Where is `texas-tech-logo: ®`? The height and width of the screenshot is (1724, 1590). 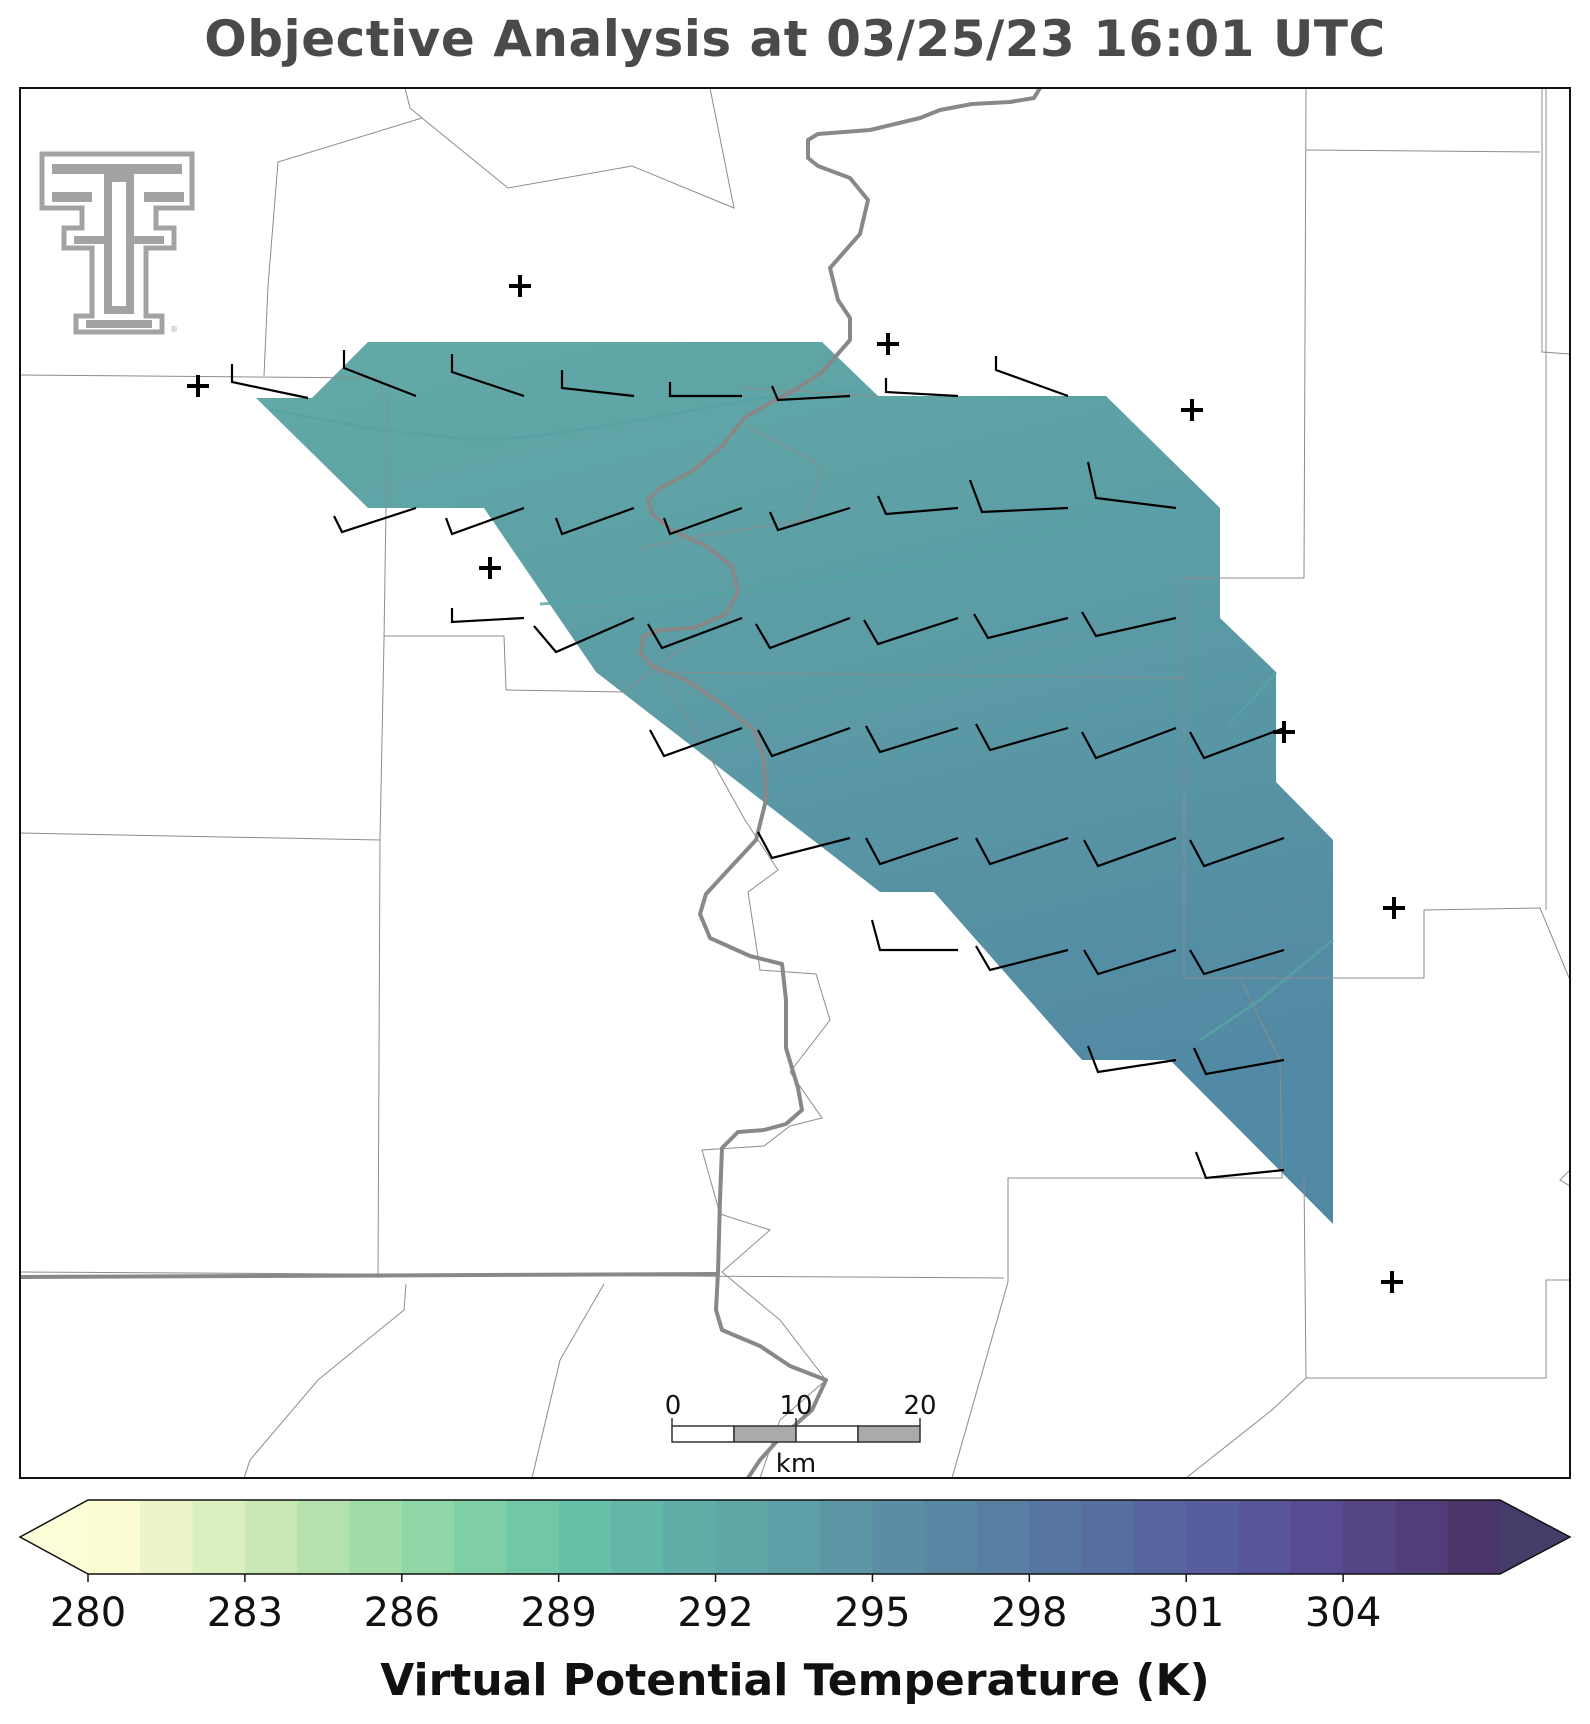
texas-tech-logo: ® is located at coordinates (117, 243).